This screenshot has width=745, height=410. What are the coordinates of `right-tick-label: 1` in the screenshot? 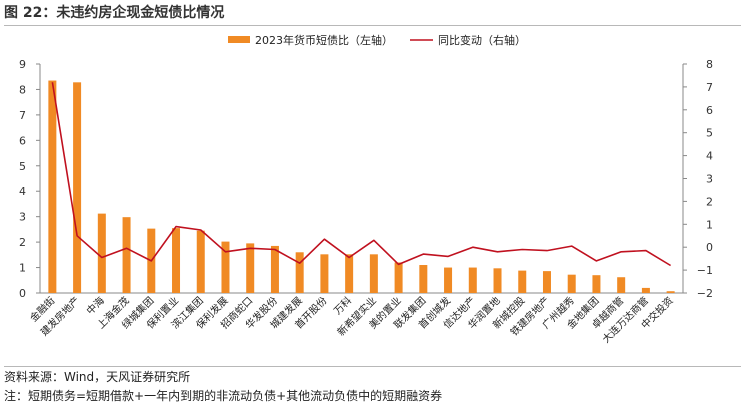 It's located at (709, 224).